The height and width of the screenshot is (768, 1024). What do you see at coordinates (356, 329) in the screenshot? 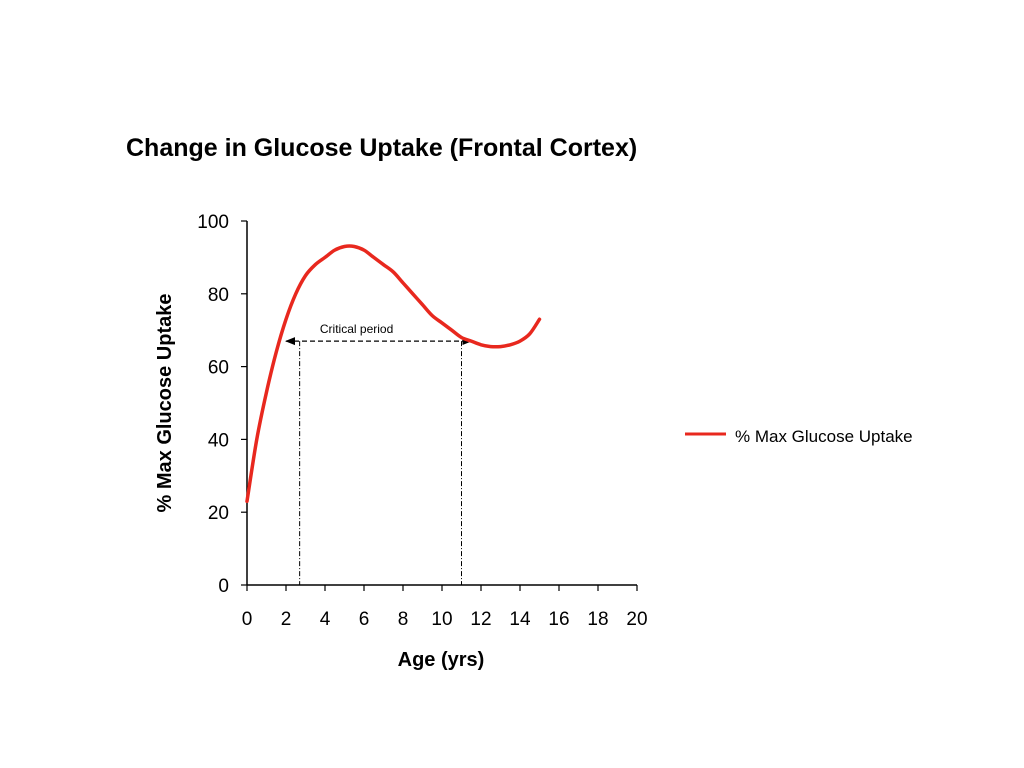
I see `critical-period-label: Critical period` at bounding box center [356, 329].